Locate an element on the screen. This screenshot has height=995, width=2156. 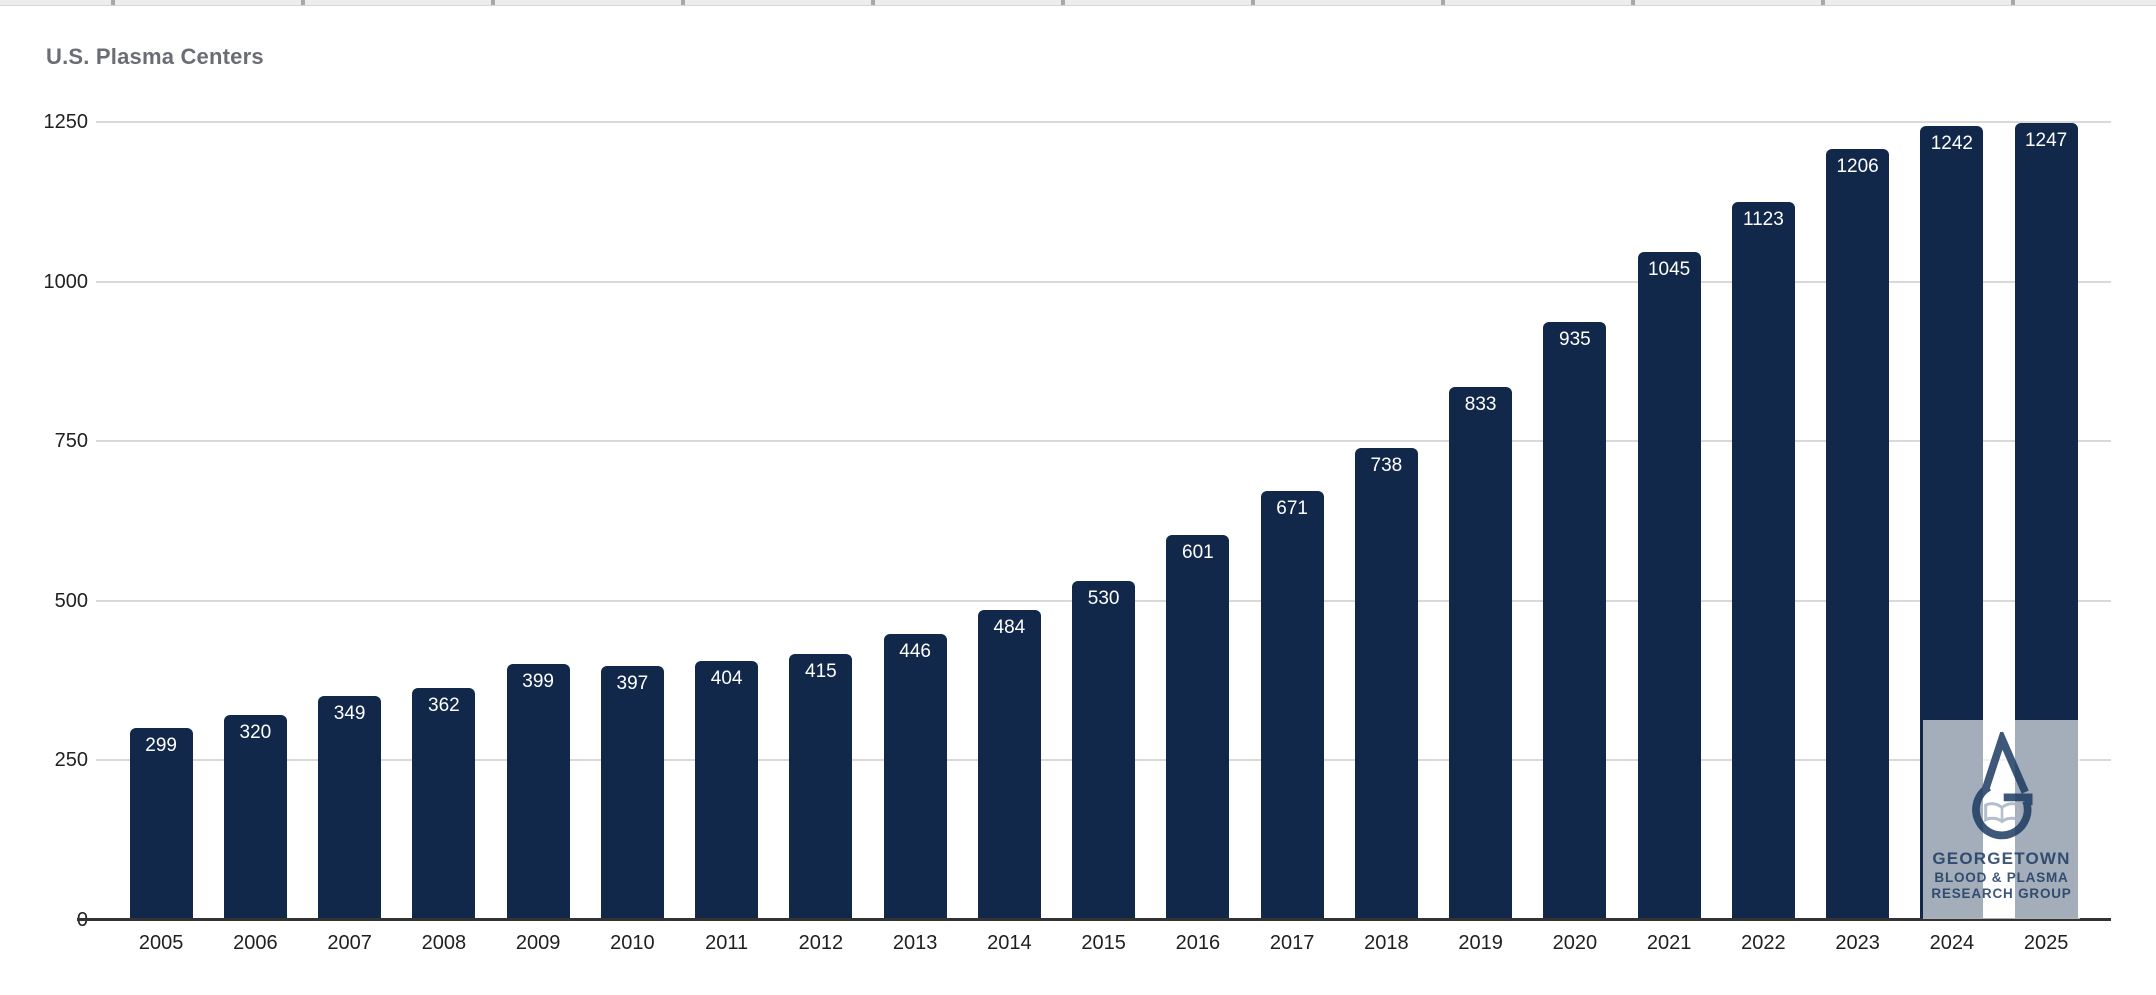
bar-value-label-2008: 362 is located at coordinates (444, 705).